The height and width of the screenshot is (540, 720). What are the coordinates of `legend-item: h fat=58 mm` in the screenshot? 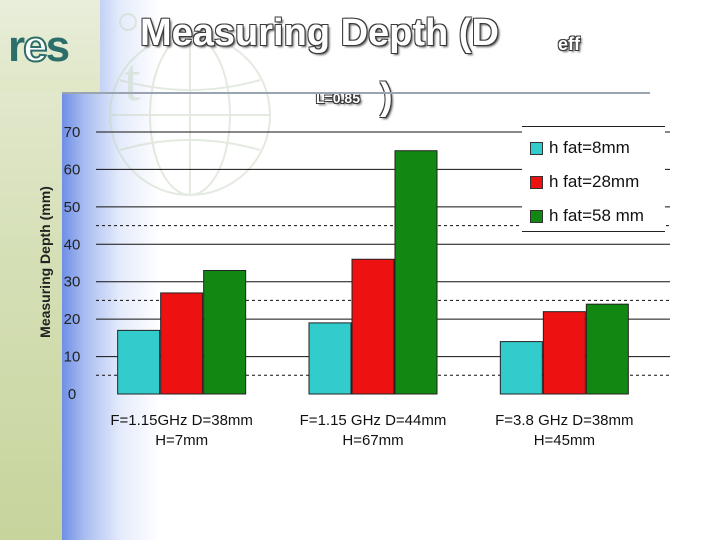 It's located at (587, 216).